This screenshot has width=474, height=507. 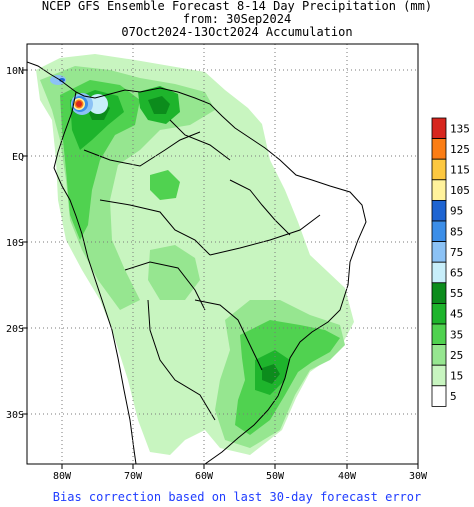 What do you see at coordinates (159, 105) in the screenshot?
I see `zone-55mm-venezuela` at bounding box center [159, 105].